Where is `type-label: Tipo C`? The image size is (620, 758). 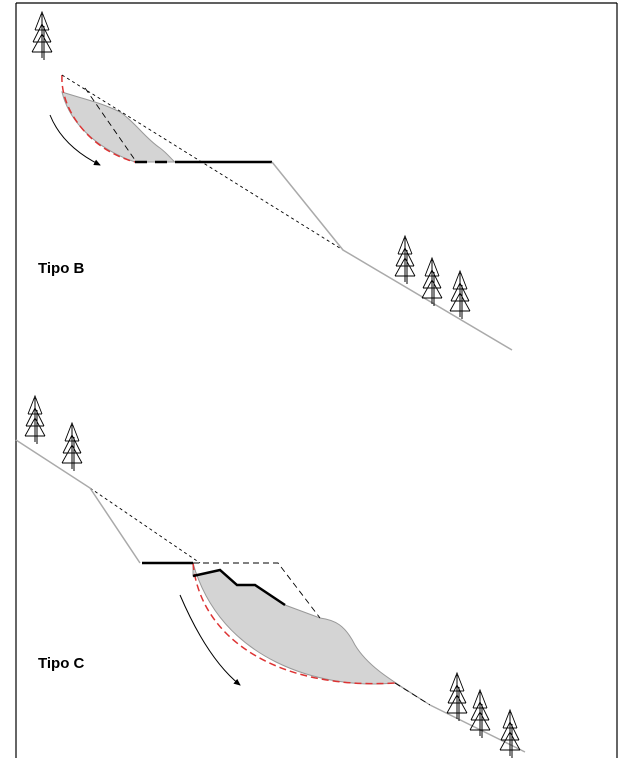 type-label: Tipo C is located at coordinates (61, 663).